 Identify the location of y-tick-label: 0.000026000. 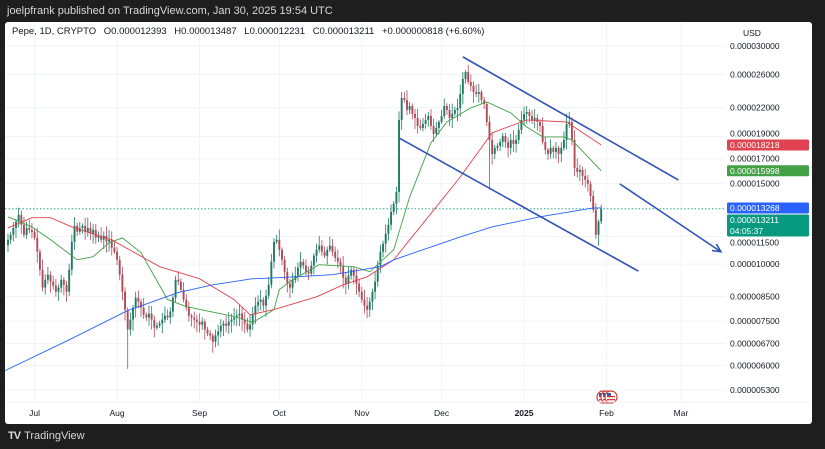
(755, 74).